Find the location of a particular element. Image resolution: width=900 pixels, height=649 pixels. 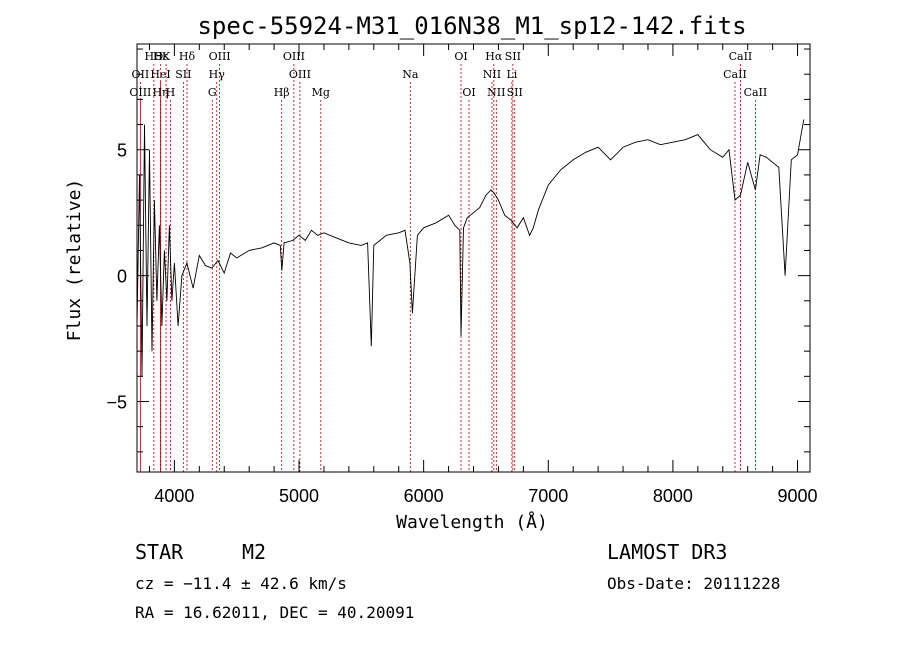

line-marker-label: K is located at coordinates (166, 56).